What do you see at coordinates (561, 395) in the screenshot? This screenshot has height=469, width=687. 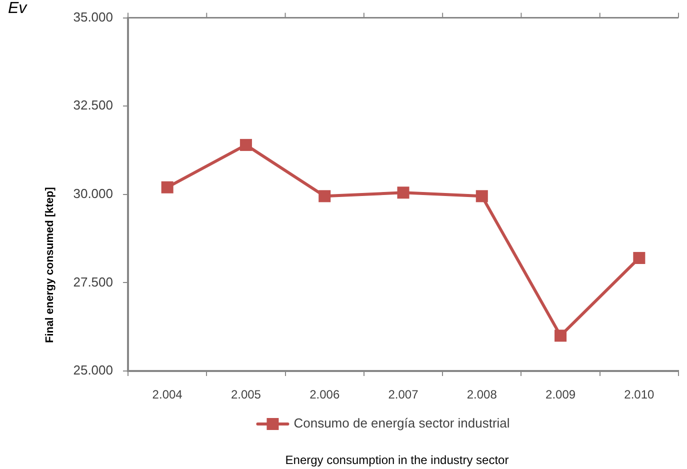 I see `x-tick-label: 2.009` at bounding box center [561, 395].